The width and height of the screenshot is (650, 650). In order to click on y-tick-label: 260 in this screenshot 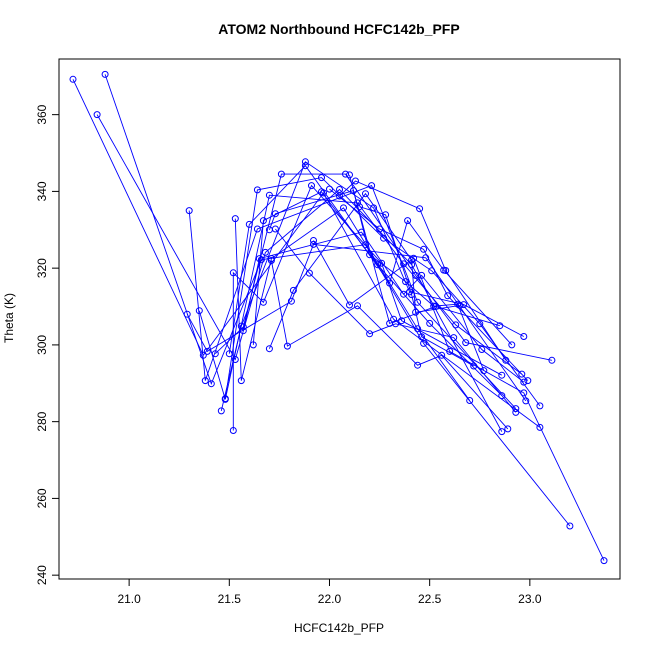, I will do `click(42, 498)`.